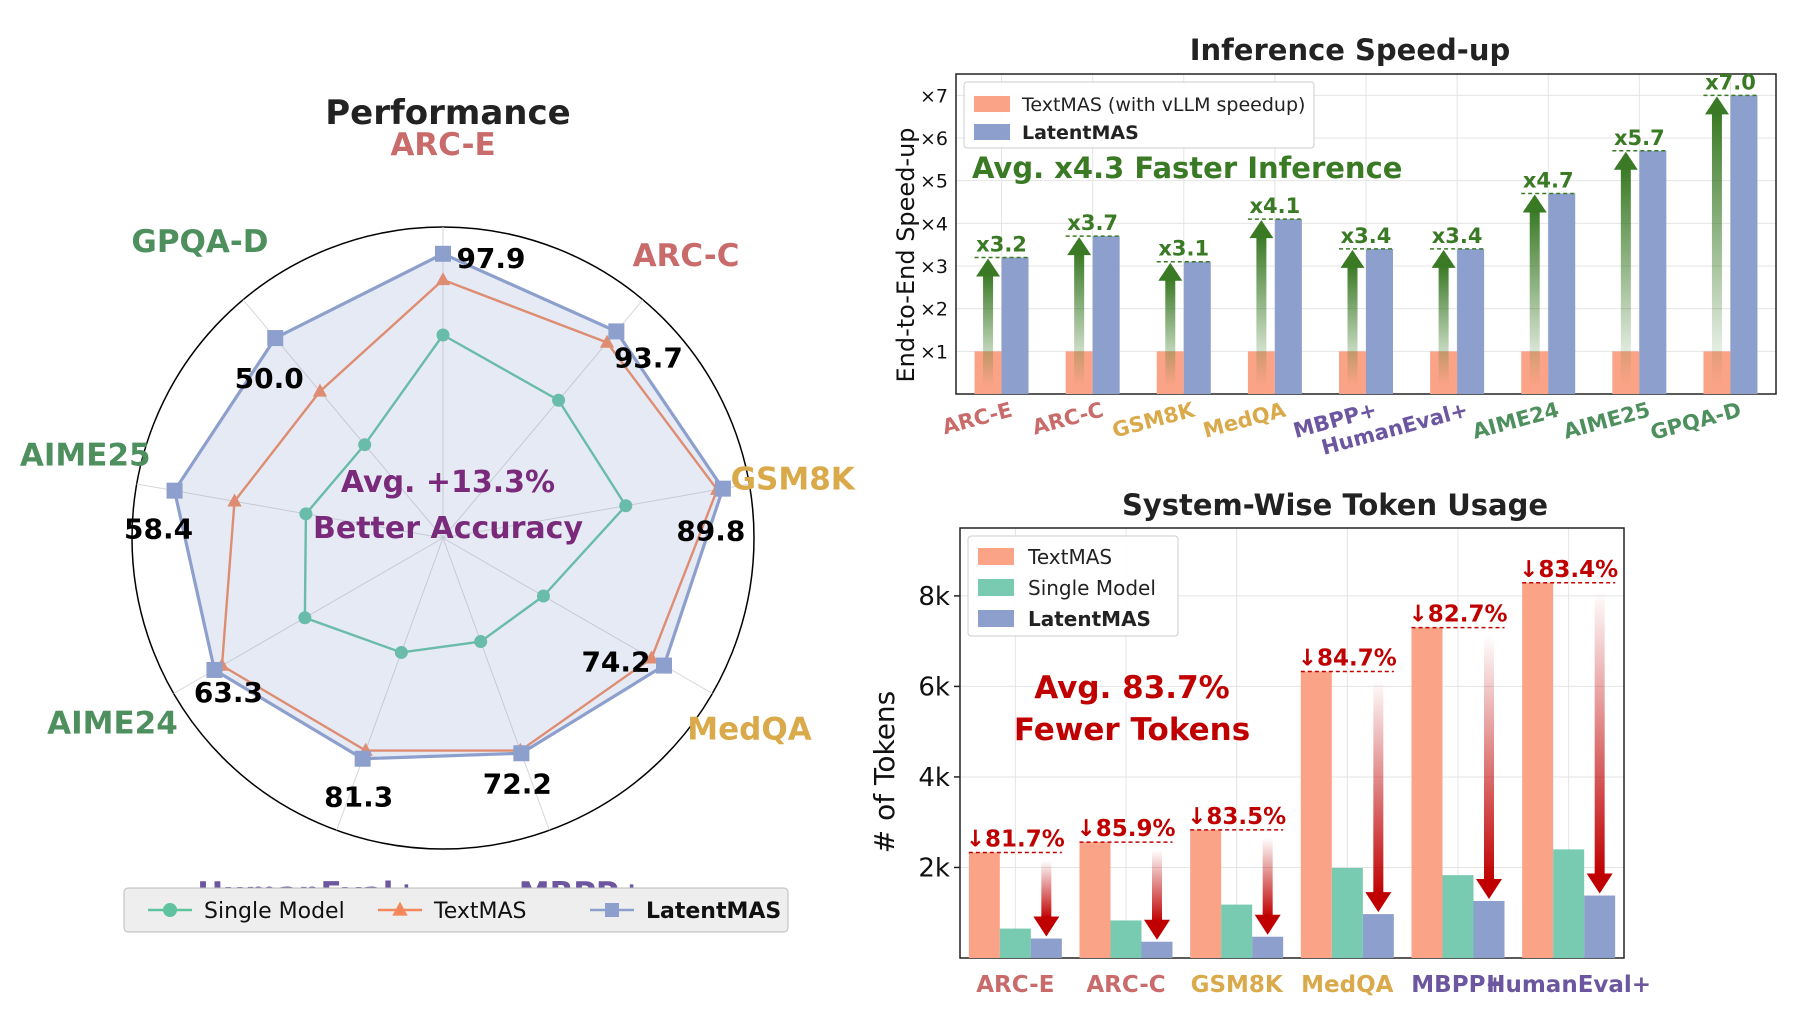 The width and height of the screenshot is (1796, 1012). What do you see at coordinates (1237, 985) in the screenshot?
I see `token-xtick-gsm8k: GSM8K` at bounding box center [1237, 985].